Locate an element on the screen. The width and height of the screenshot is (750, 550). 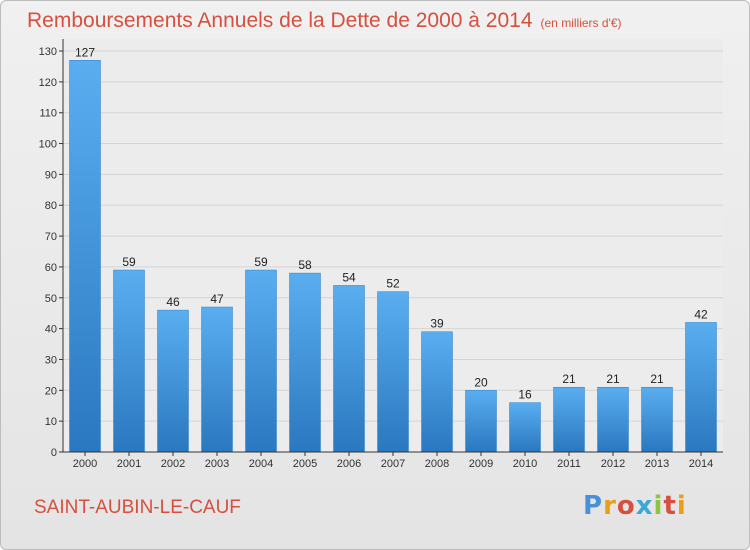
x-tick-label: 2006 is located at coordinates (349, 464).